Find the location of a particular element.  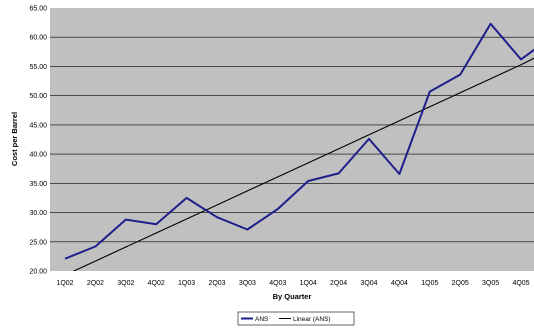

x-tick-label: 1Q04 is located at coordinates (308, 283).